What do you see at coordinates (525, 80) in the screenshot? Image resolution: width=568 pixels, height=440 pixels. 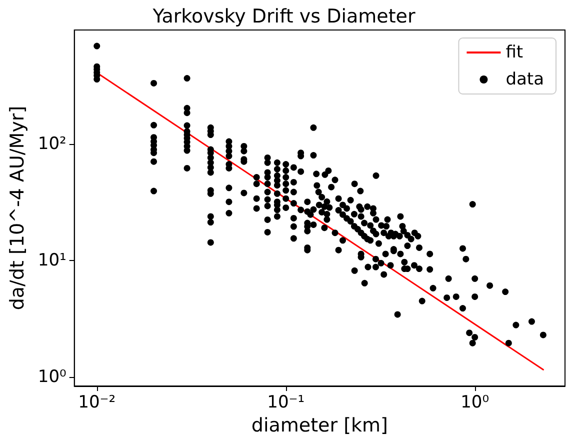 I see `legend-label: data` at bounding box center [525, 80].